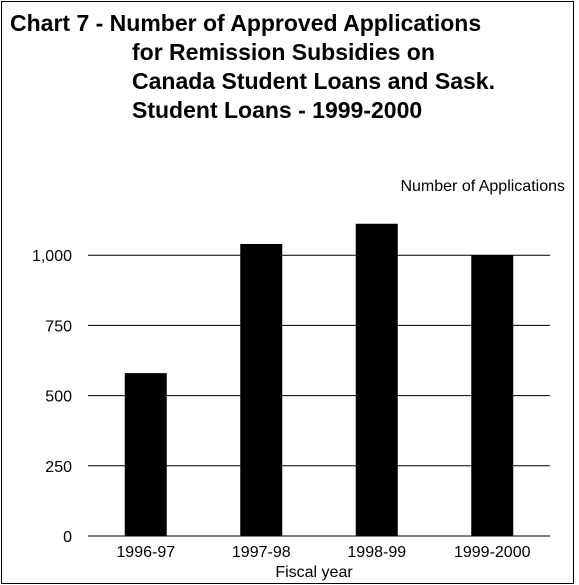 This screenshot has width=579, height=585. I want to click on y-tick-label: 0, so click(67, 537).